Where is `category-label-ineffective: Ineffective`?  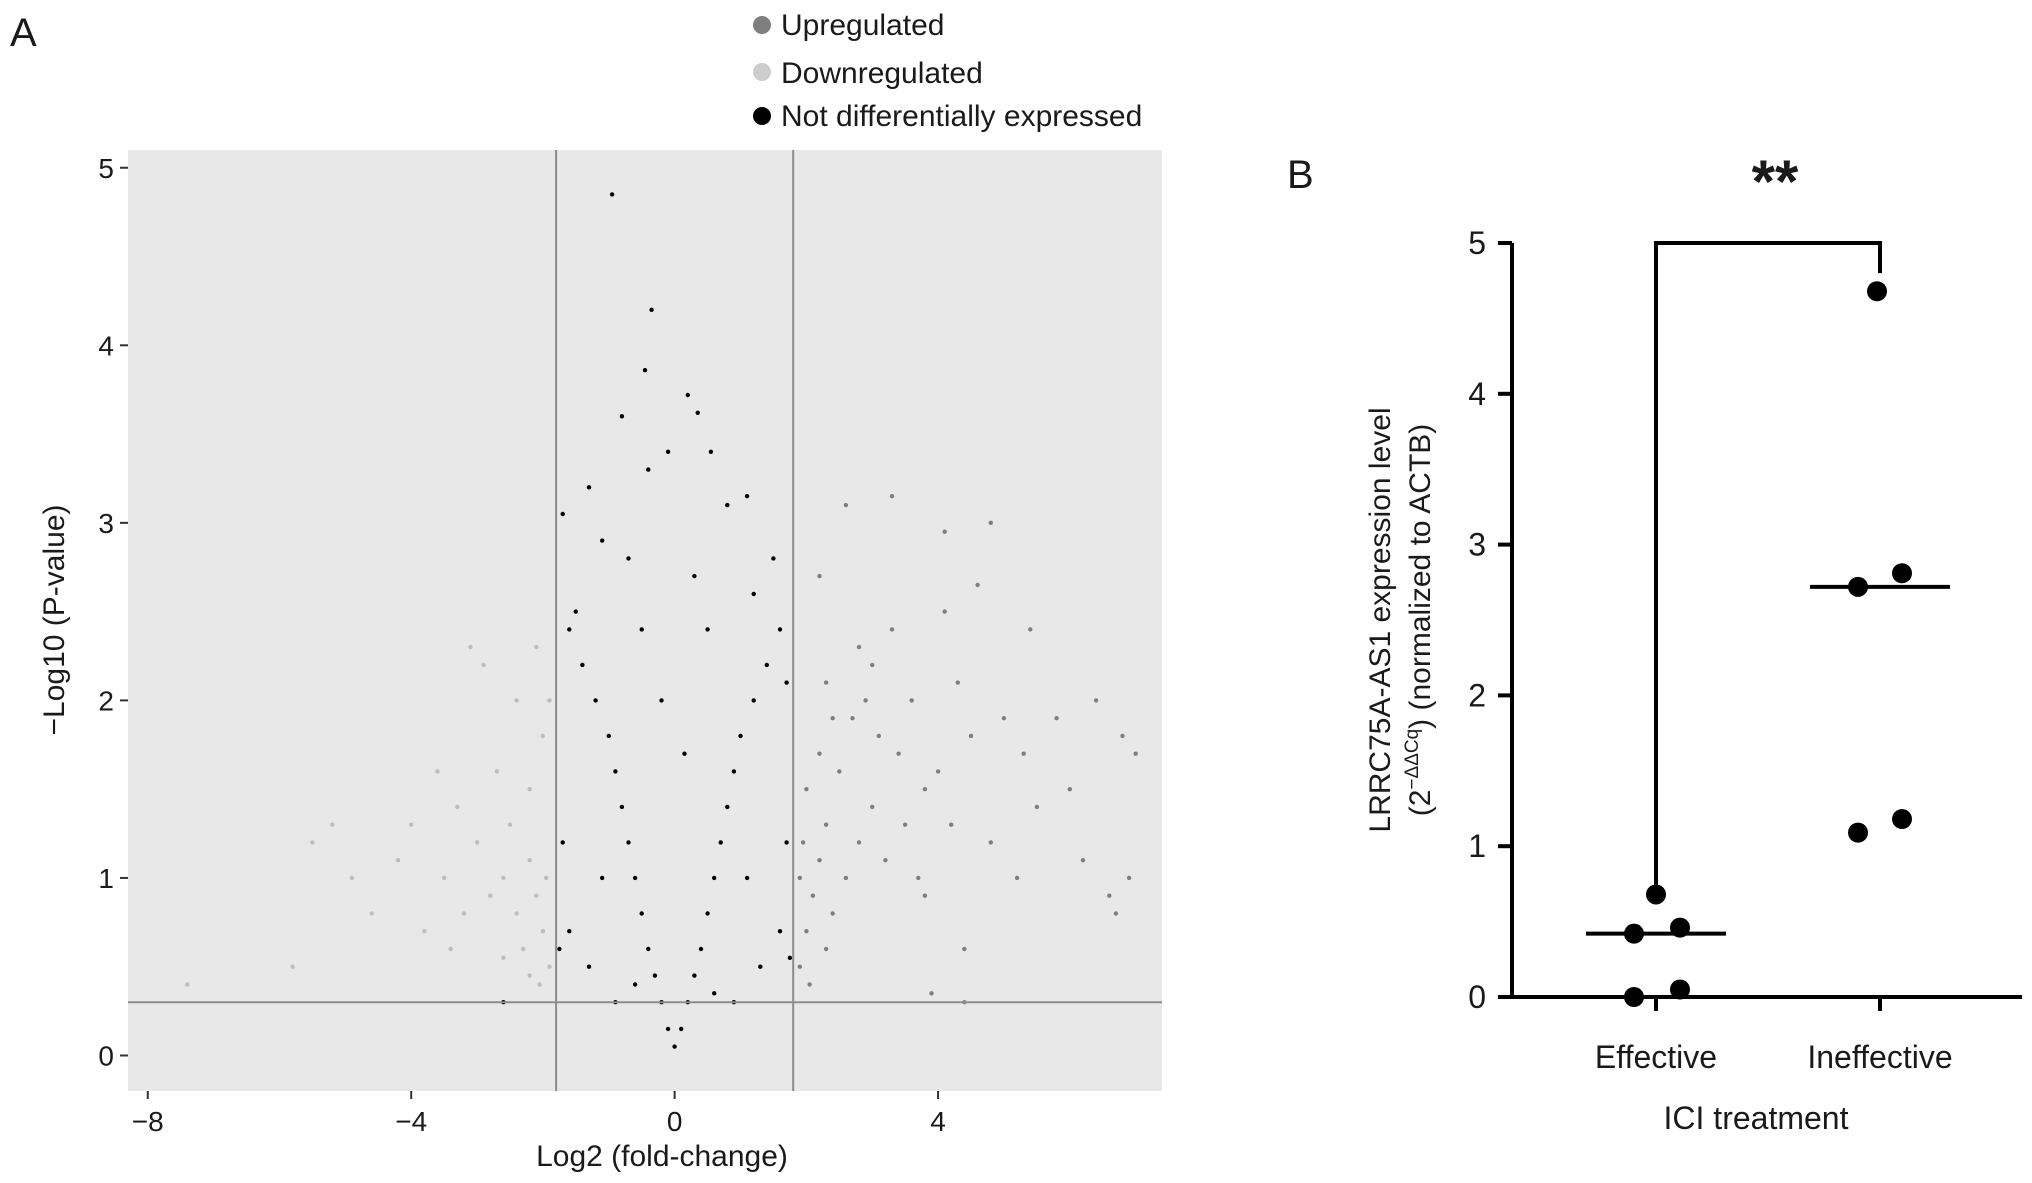
category-label-ineffective: Ineffective is located at coordinates (1879, 1057).